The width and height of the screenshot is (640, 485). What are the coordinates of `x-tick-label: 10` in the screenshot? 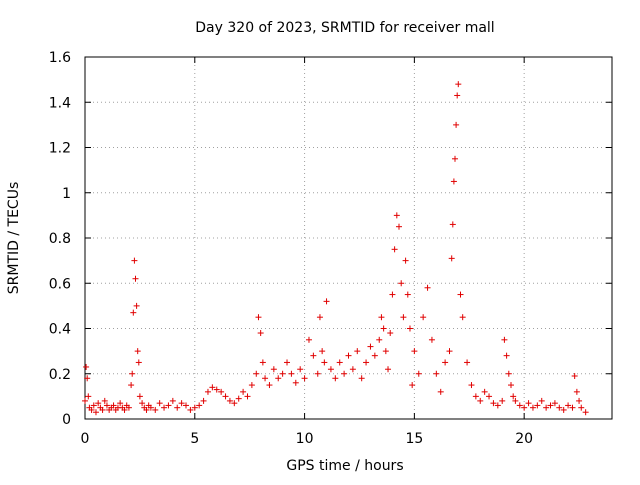 It's located at (305, 439).